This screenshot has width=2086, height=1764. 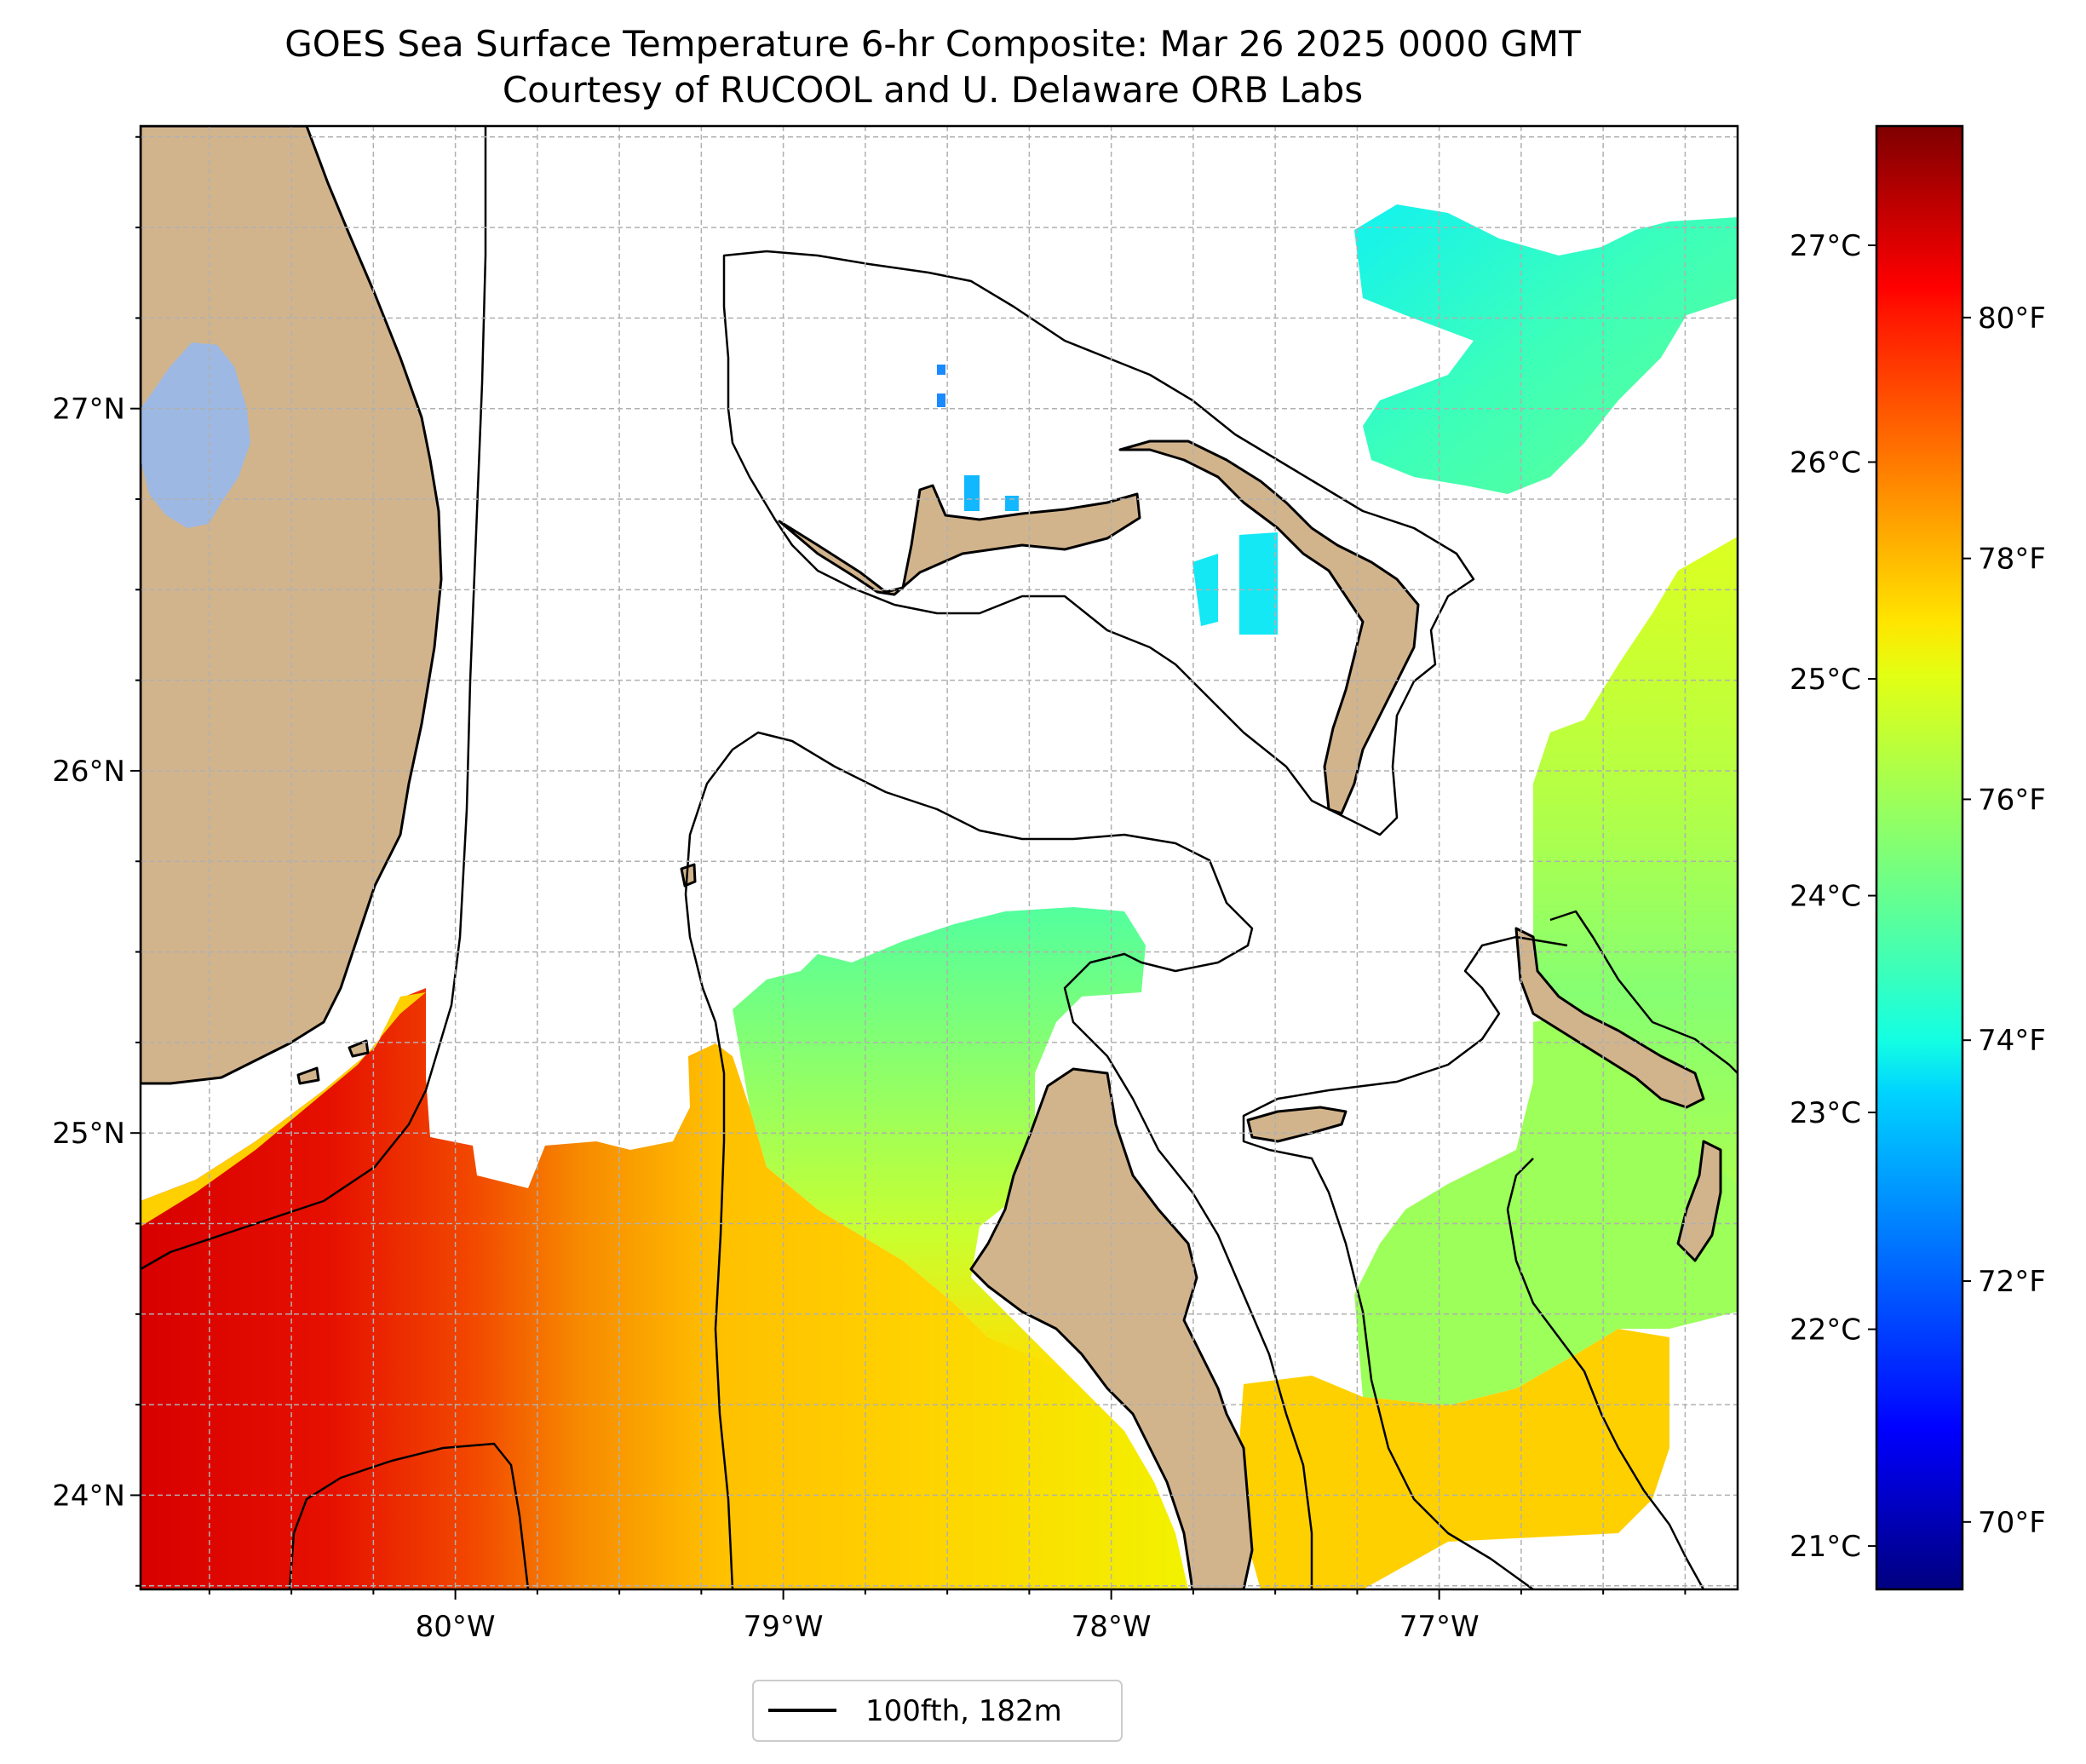 What do you see at coordinates (784, 1627) in the screenshot?
I see `x-tick-label: 79°W` at bounding box center [784, 1627].